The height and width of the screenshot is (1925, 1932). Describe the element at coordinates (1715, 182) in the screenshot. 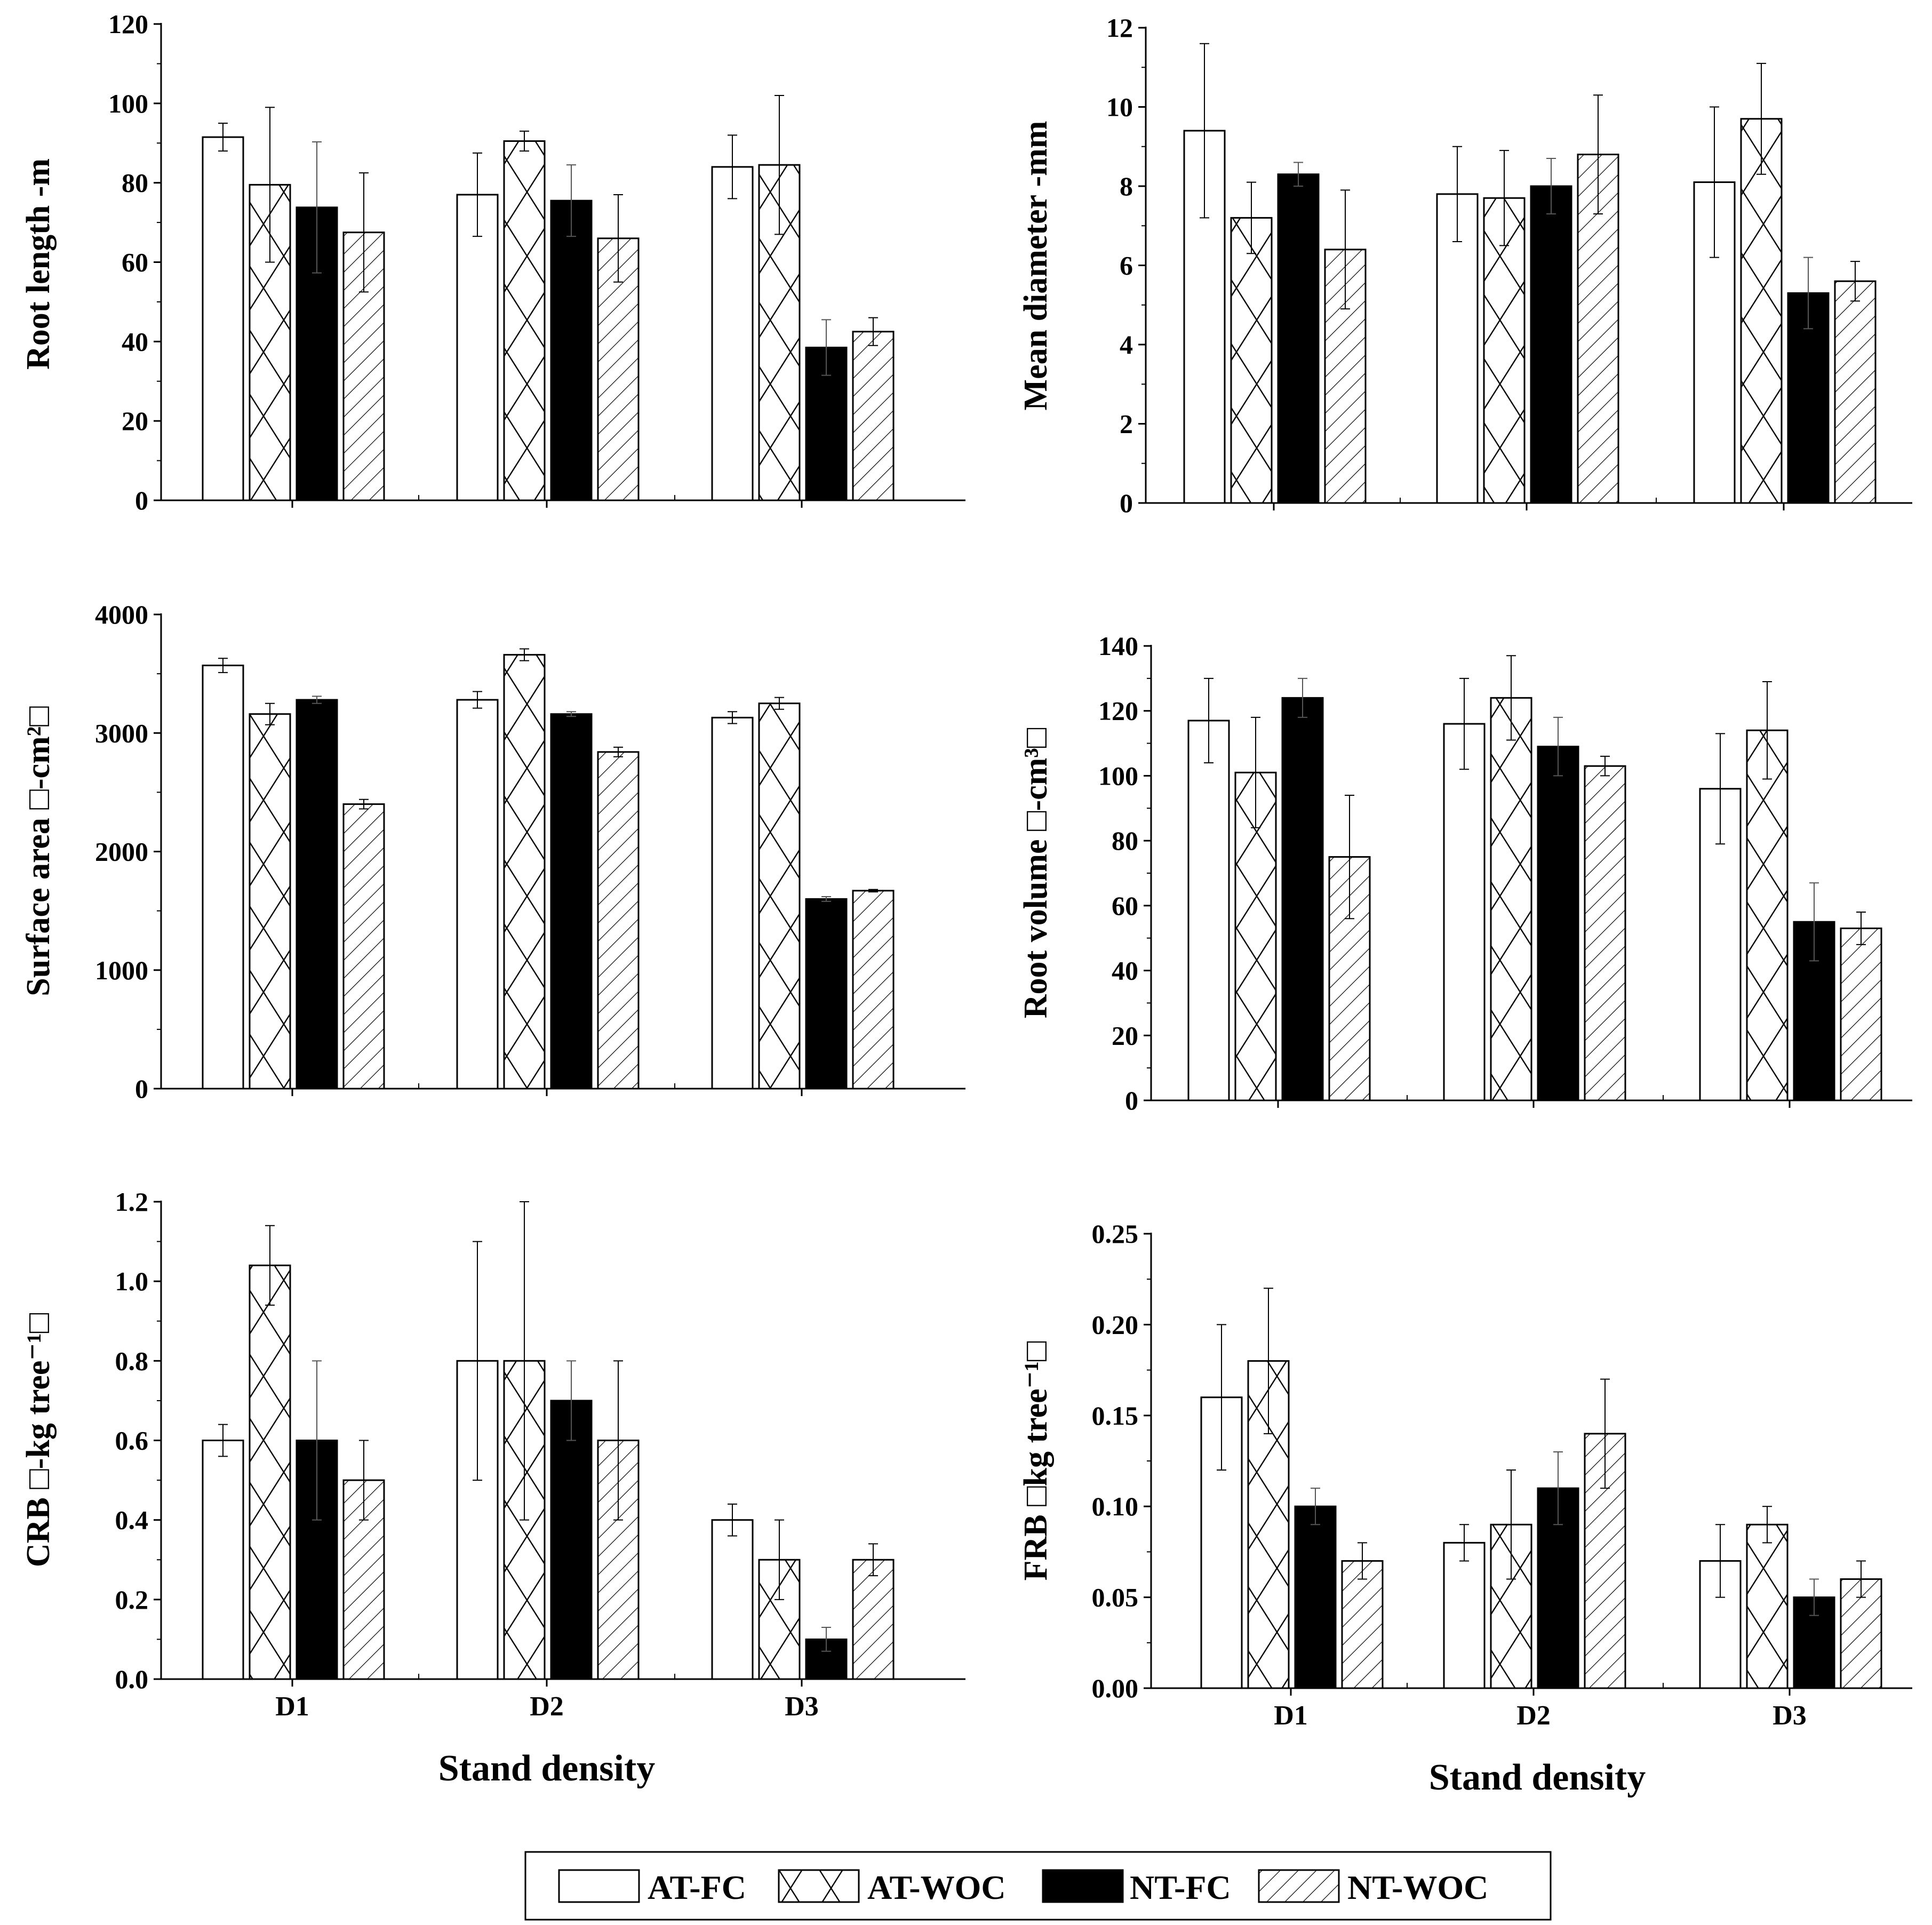

I see `error-bar-at-fc-d3` at that location.